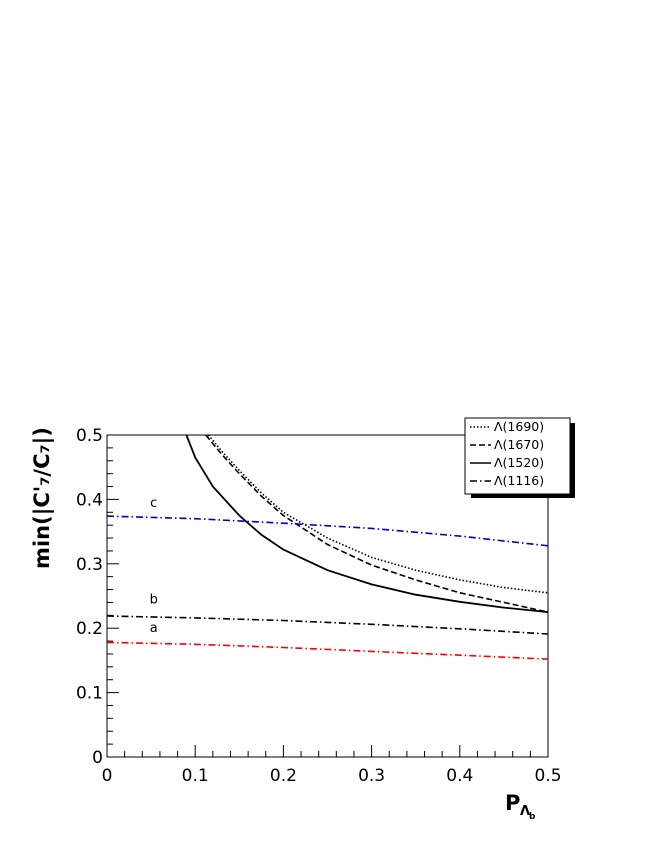 Image resolution: width=654 pixels, height=846 pixels. What do you see at coordinates (519, 462) in the screenshot?
I see `legend-label: Λ(1520)` at bounding box center [519, 462].